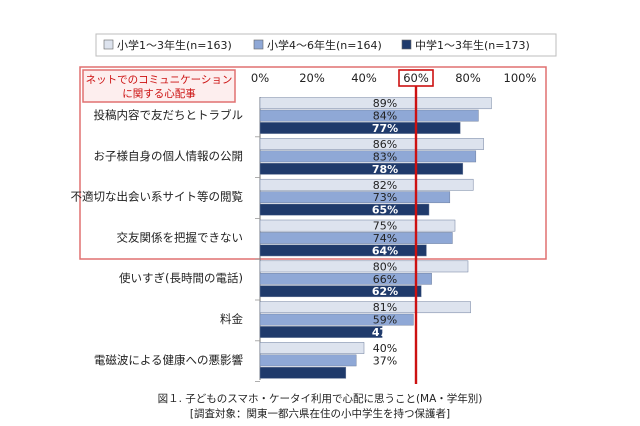  What do you see at coordinates (385, 103) in the screenshot?
I see `bar-value-label: 89%` at bounding box center [385, 103].